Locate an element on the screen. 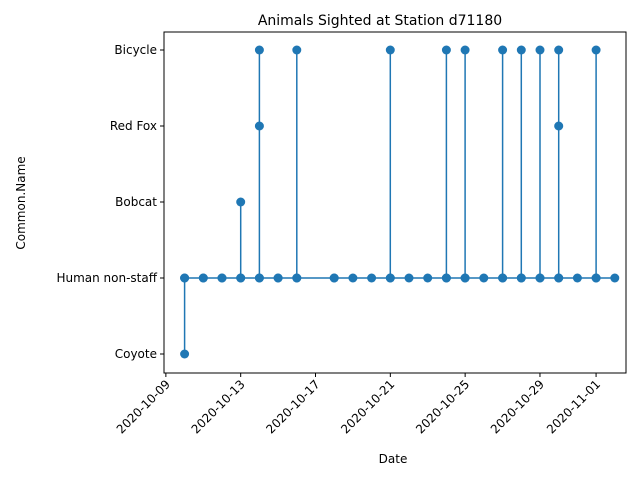 The width and height of the screenshot is (640, 480). x-axis-label: Date is located at coordinates (393, 459).